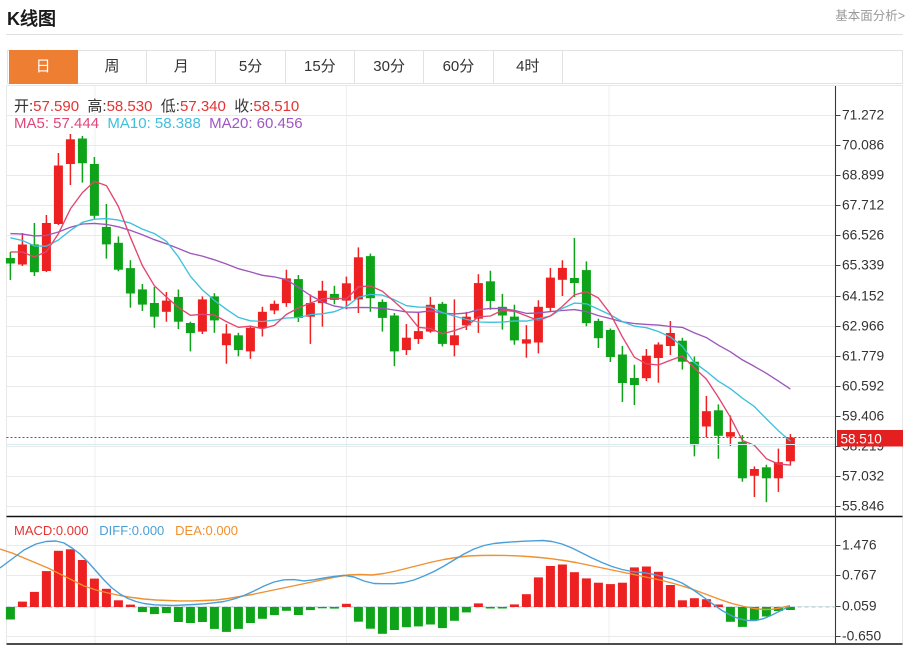 This screenshot has width=910, height=647. I want to click on svg-text: 0.767, so click(859, 575).